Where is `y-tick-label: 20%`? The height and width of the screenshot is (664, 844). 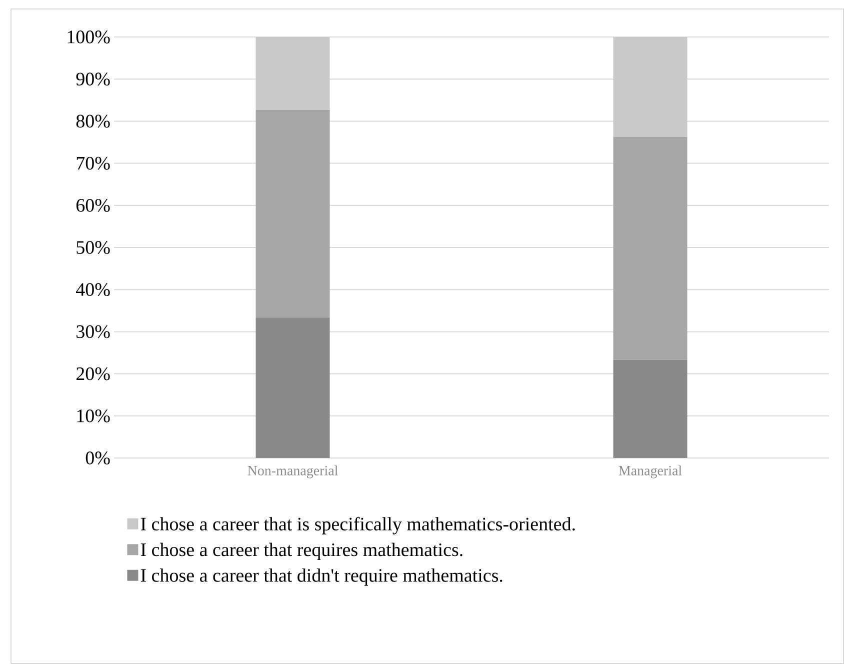
y-tick-label: 20% is located at coordinates (93, 373).